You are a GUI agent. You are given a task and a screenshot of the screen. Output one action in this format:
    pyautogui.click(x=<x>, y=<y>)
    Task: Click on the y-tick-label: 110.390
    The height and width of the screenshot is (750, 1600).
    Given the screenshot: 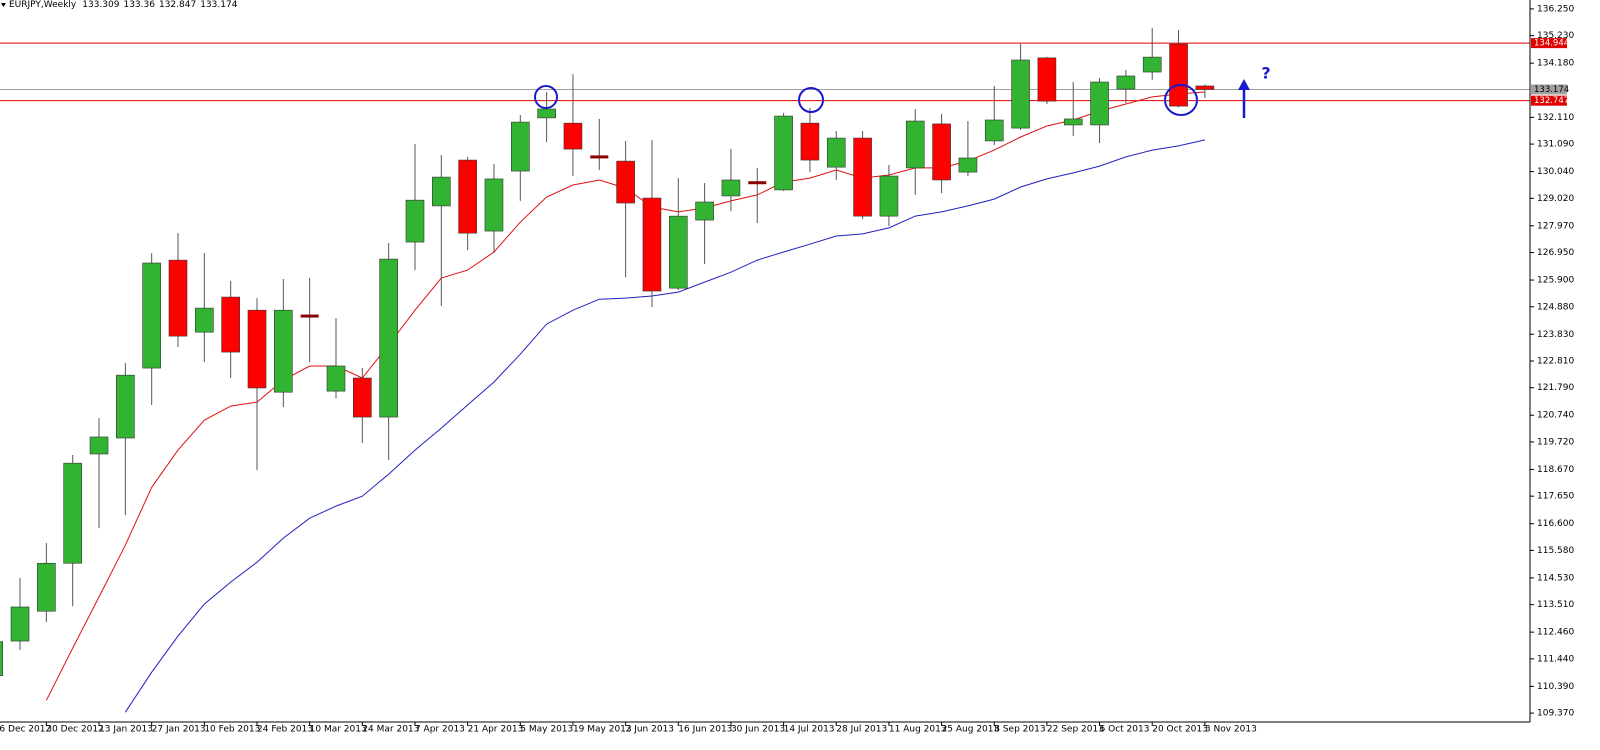 What is the action you would take?
    pyautogui.click(x=1555, y=687)
    